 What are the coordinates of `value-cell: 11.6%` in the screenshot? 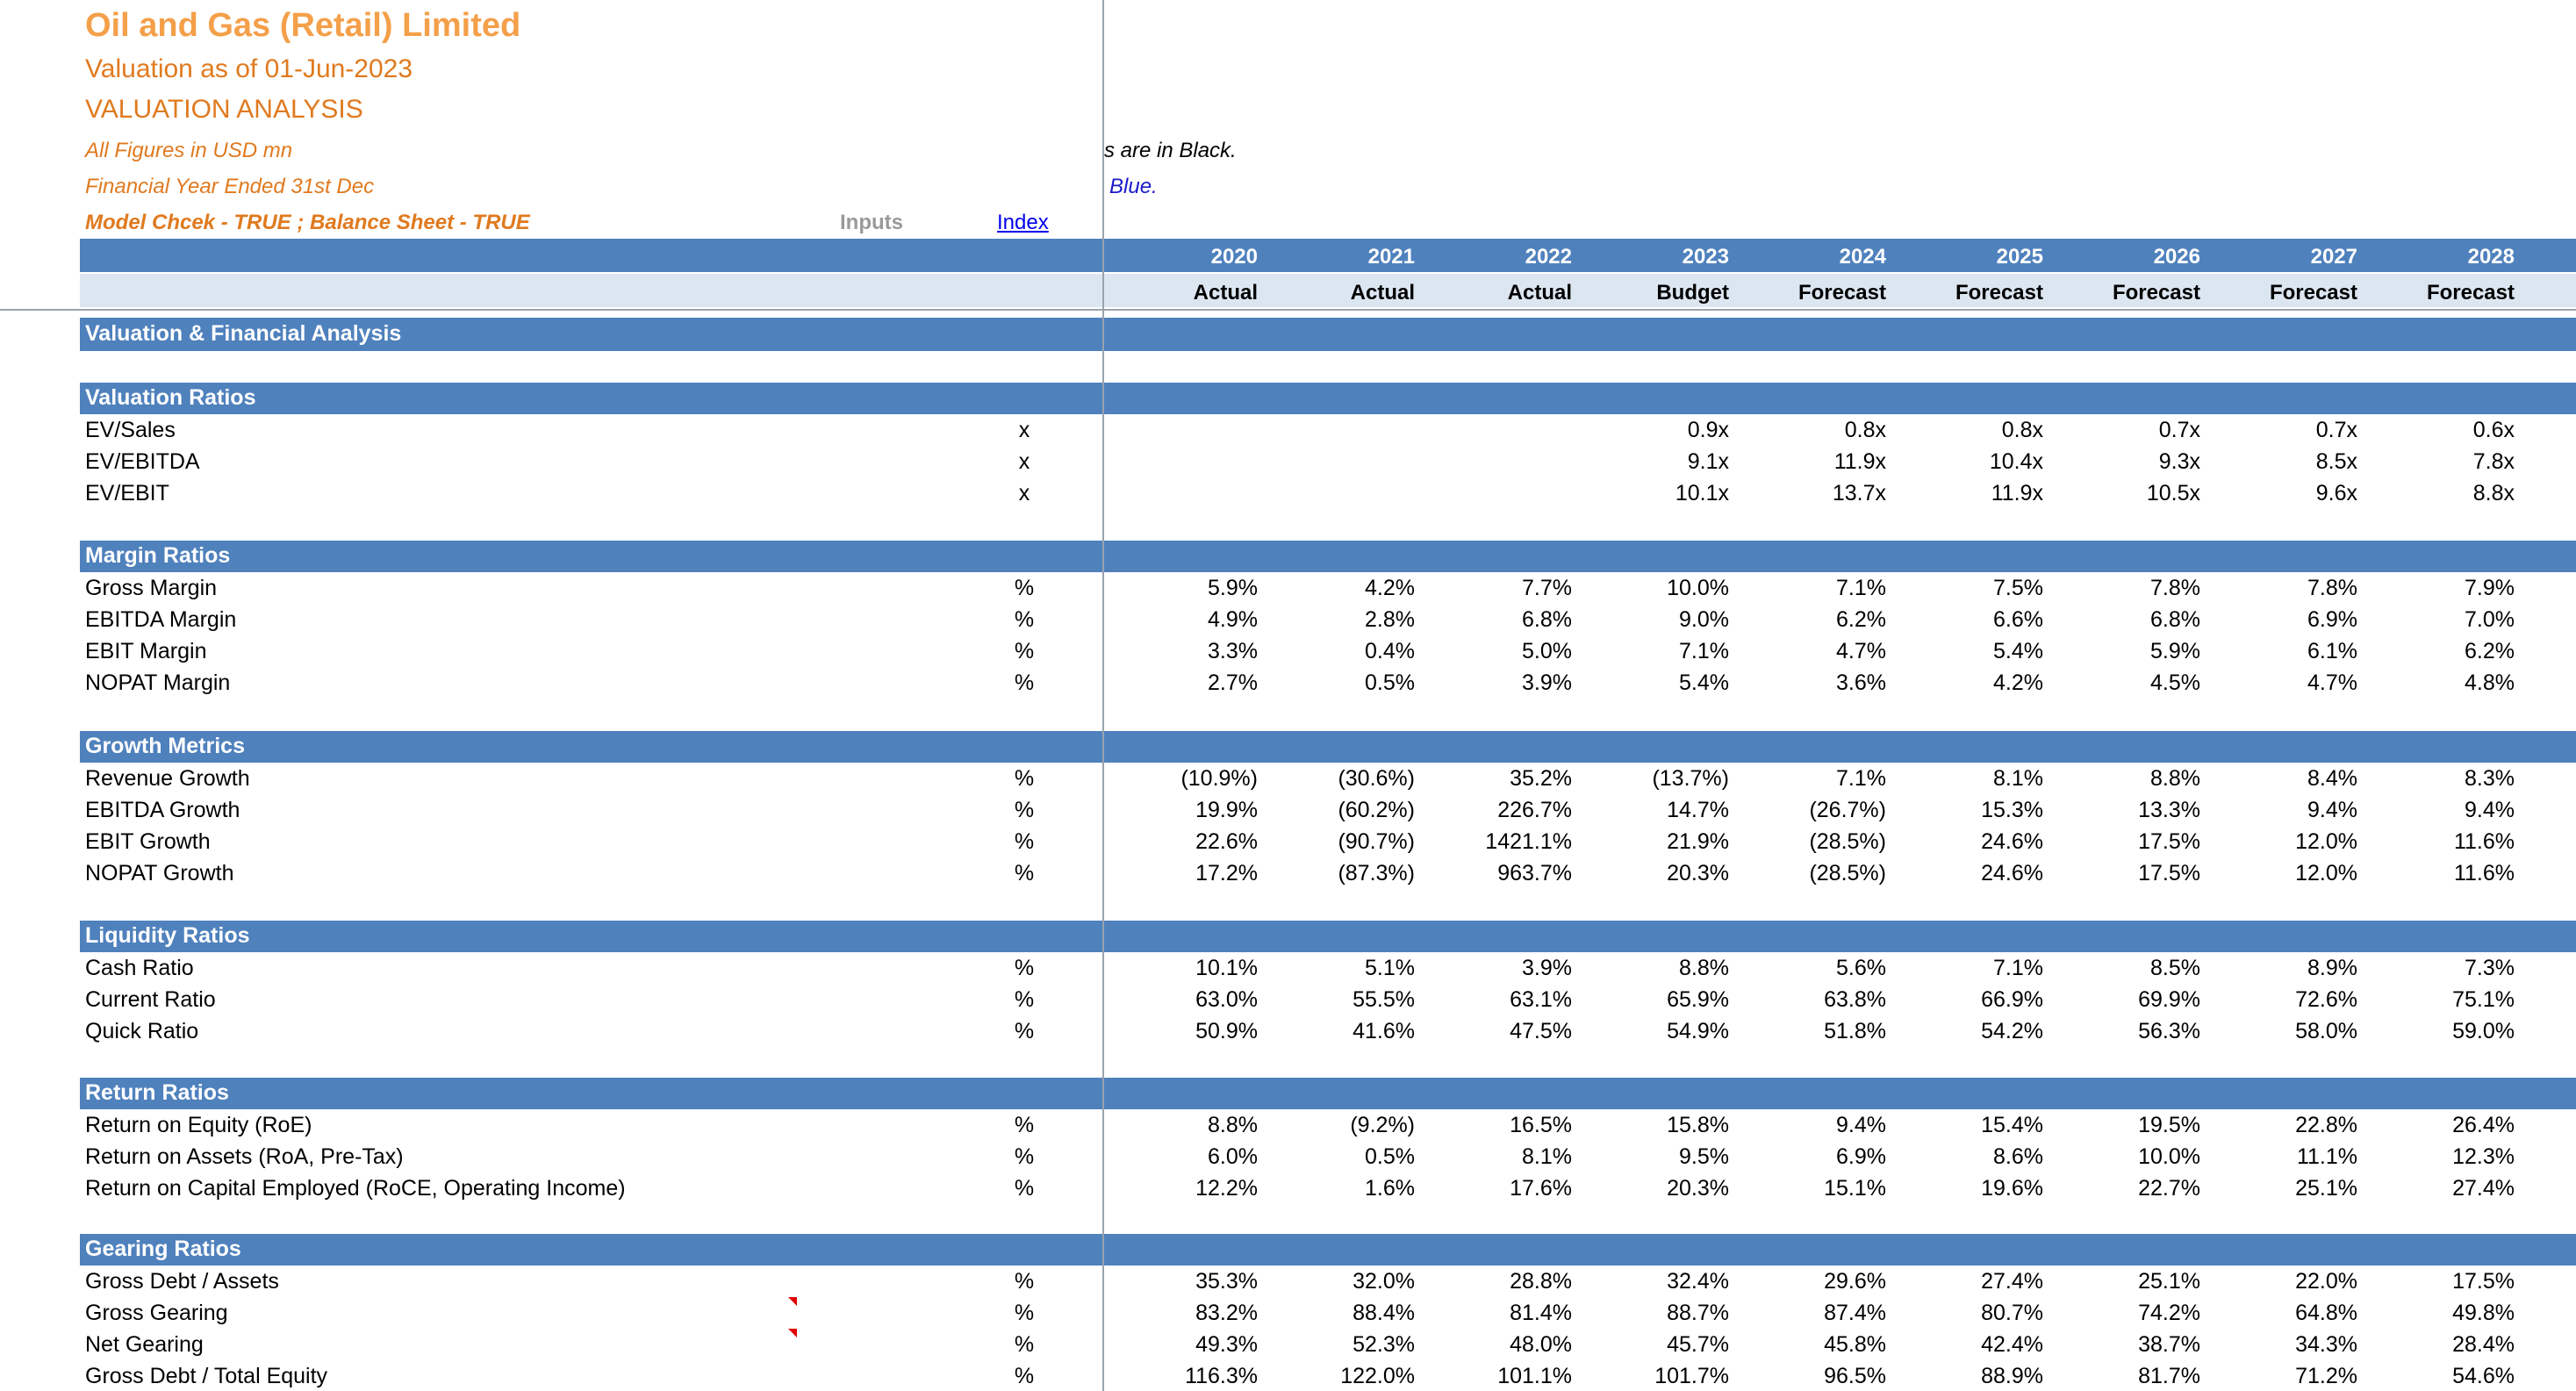 It's located at (2484, 841).